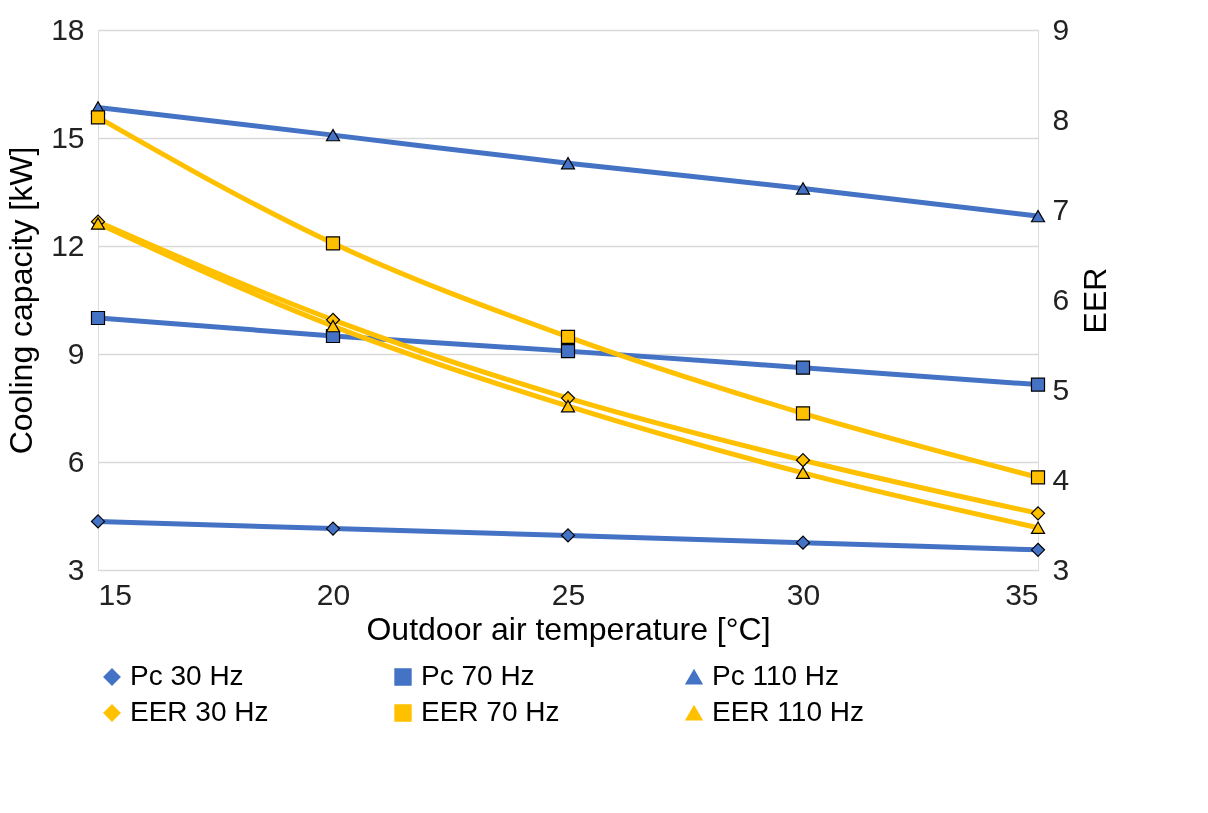  What do you see at coordinates (490, 711) in the screenshot?
I see `legend-label: EER 70 Hz` at bounding box center [490, 711].